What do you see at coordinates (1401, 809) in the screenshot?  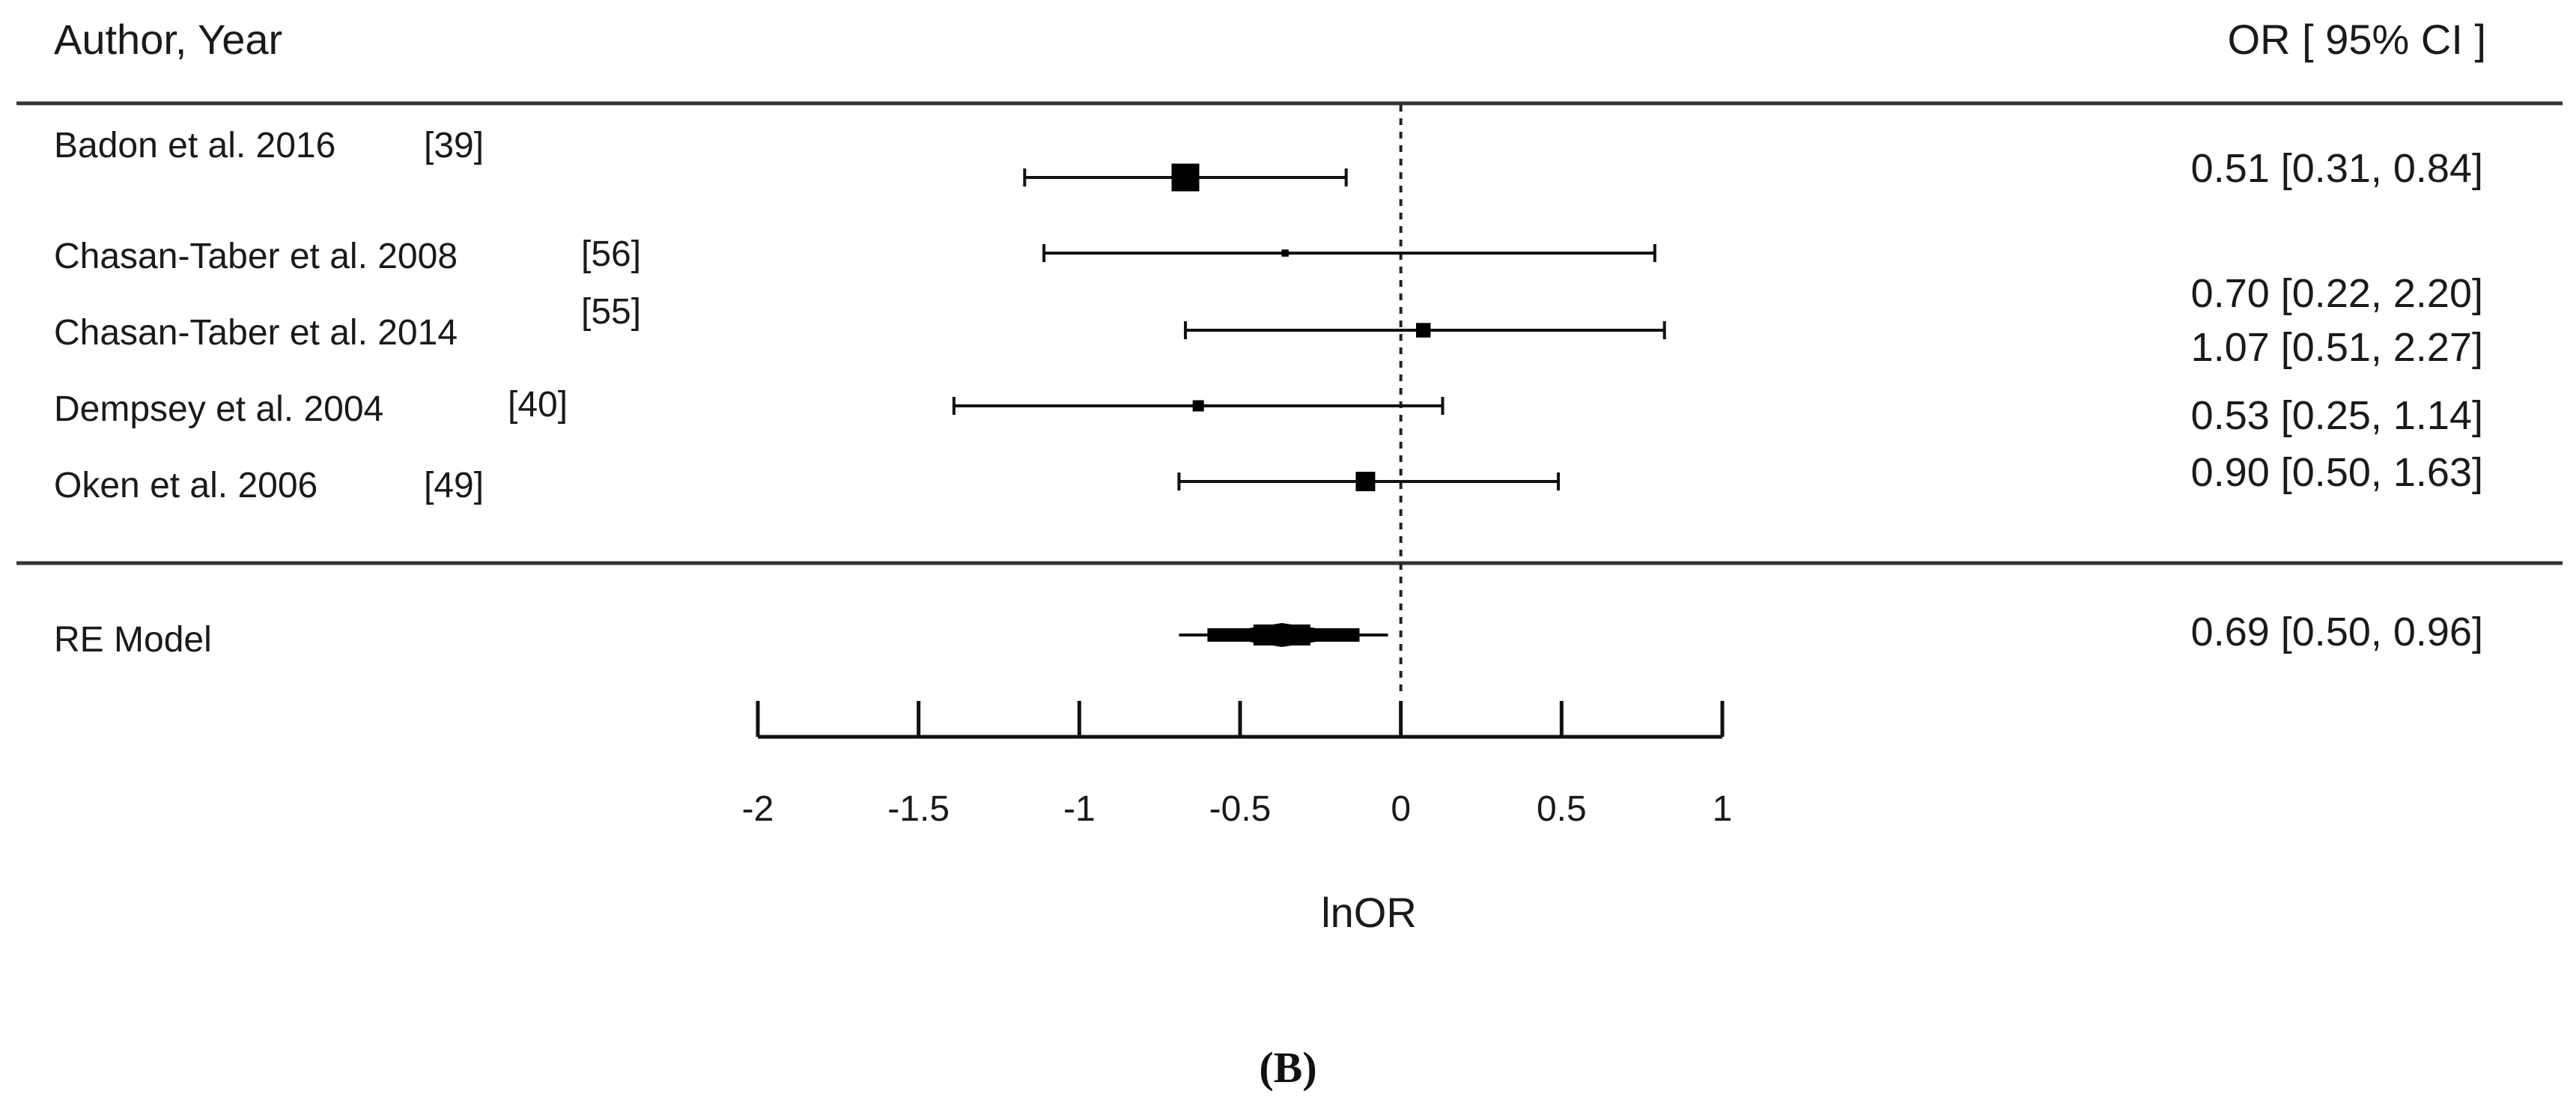 I see `x-tick-label: 0` at bounding box center [1401, 809].